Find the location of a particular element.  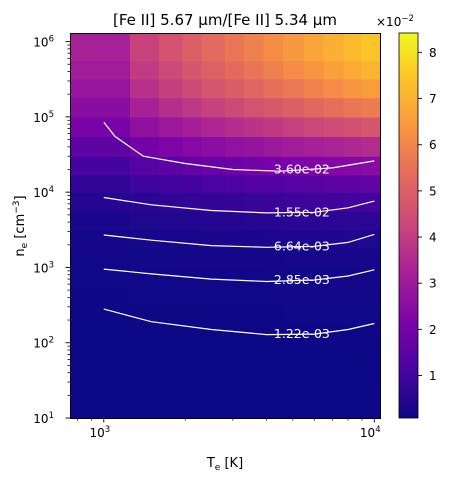

contour-label: 1.55e-02 is located at coordinates (302, 211).